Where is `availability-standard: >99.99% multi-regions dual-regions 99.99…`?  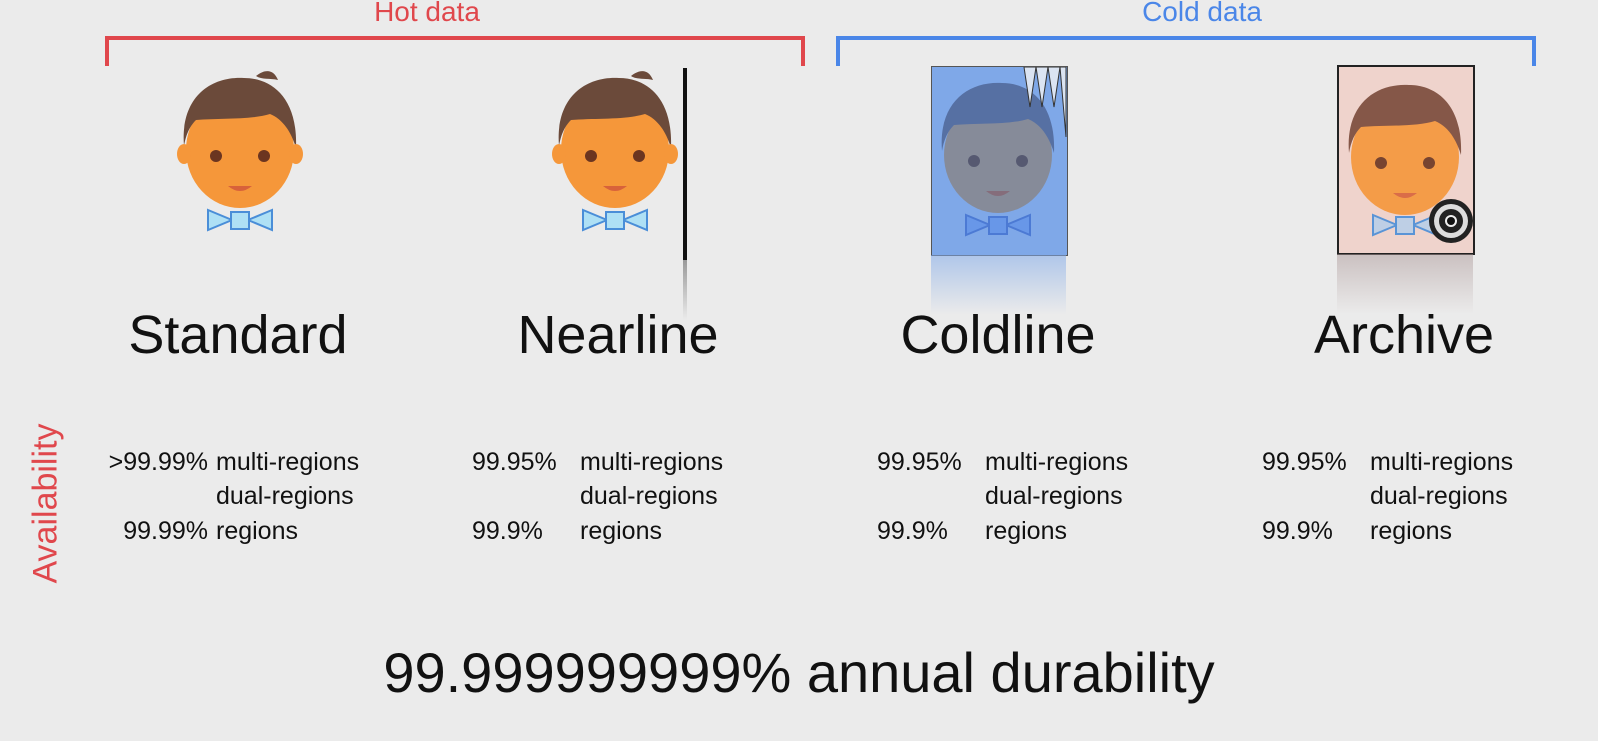 availability-standard: >99.99% multi-regions dual-regions 99.99… is located at coordinates (248, 500).